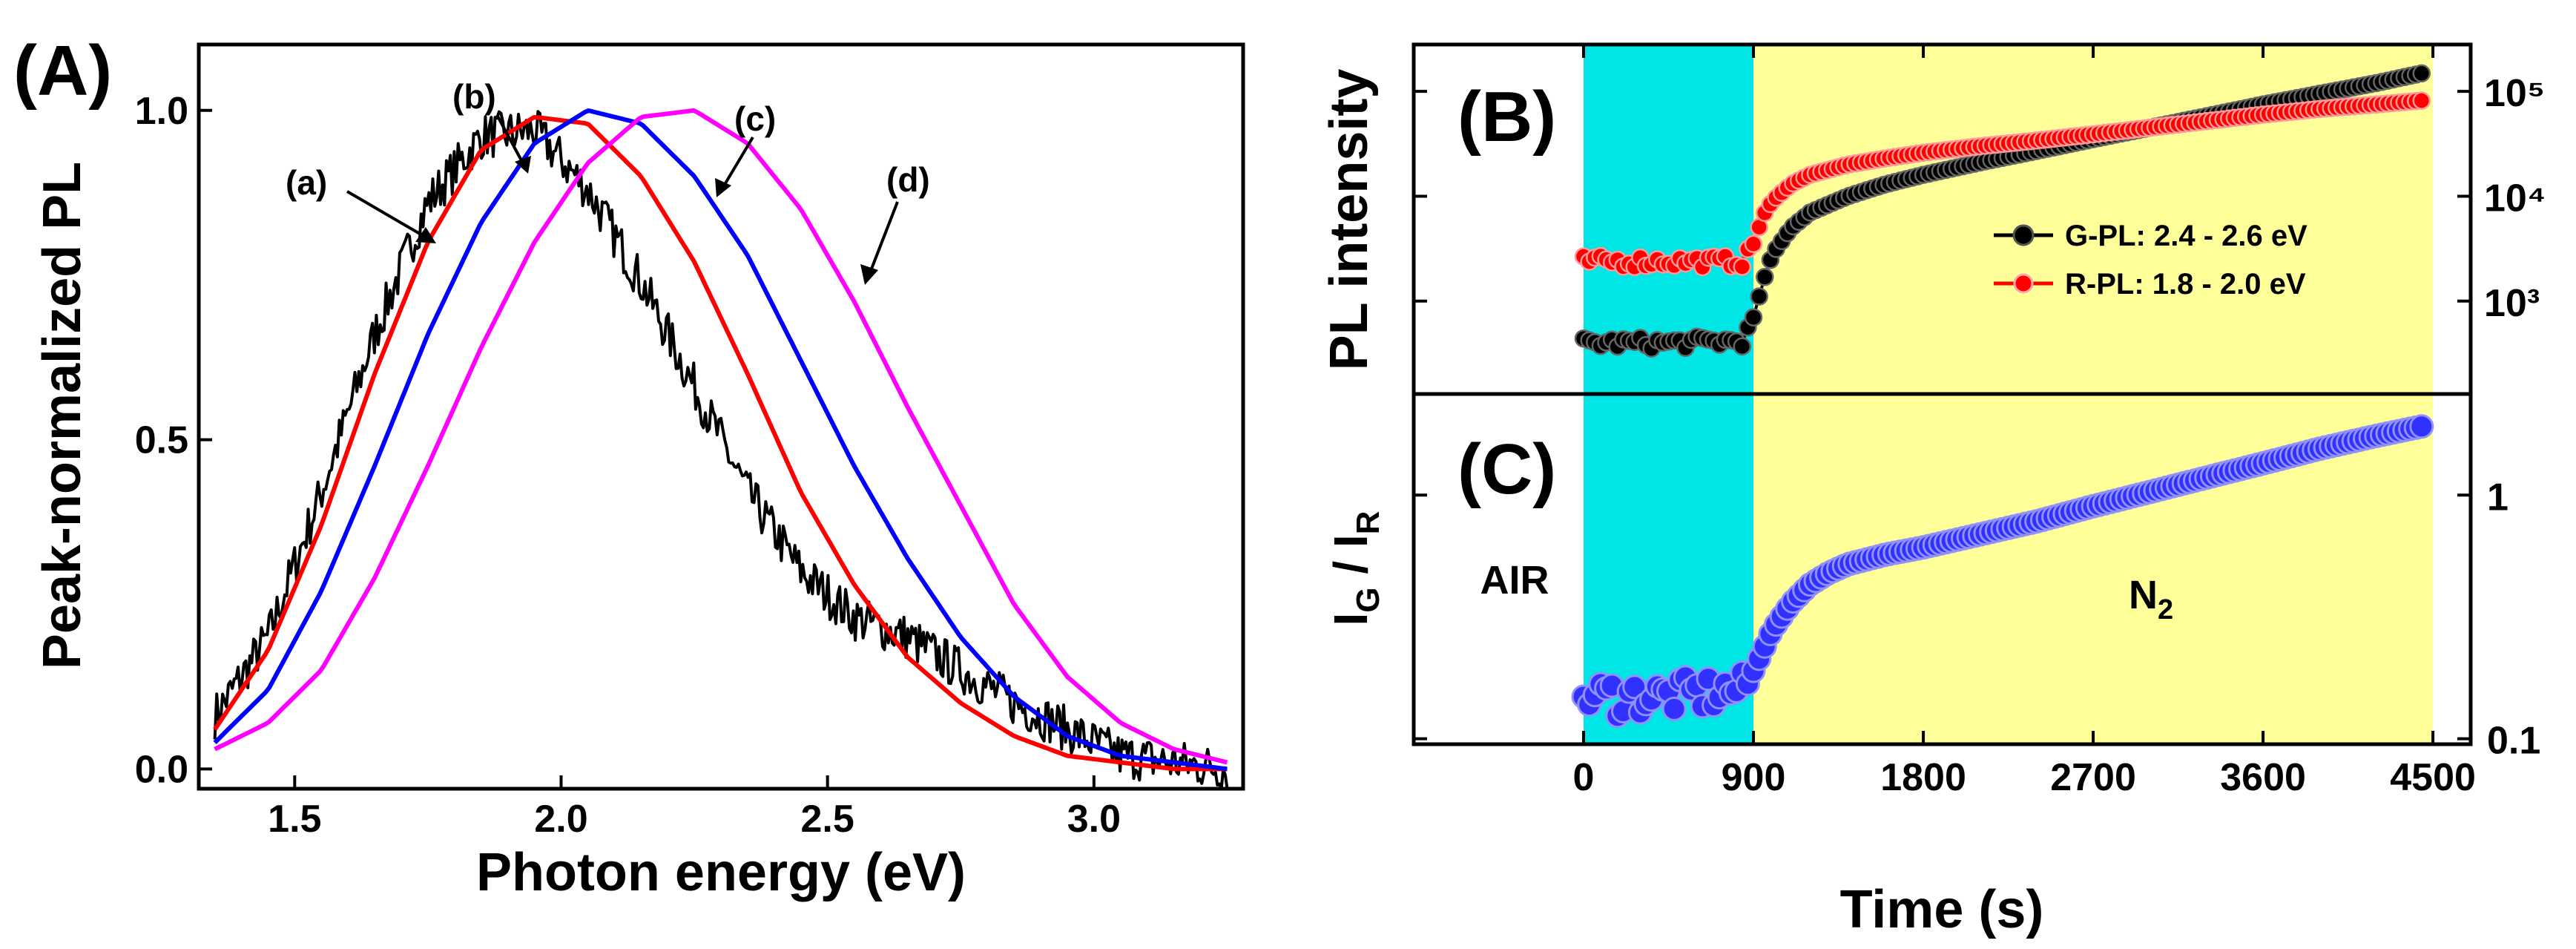  What do you see at coordinates (1350, 560) in the screenshot?
I see `panel-c-ylabel-sep: / I` at bounding box center [1350, 560].